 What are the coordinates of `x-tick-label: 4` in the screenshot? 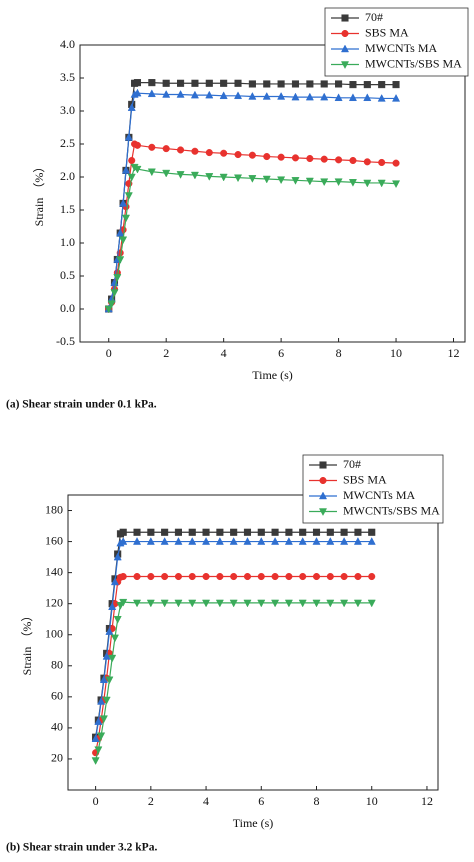 It's located at (224, 353).